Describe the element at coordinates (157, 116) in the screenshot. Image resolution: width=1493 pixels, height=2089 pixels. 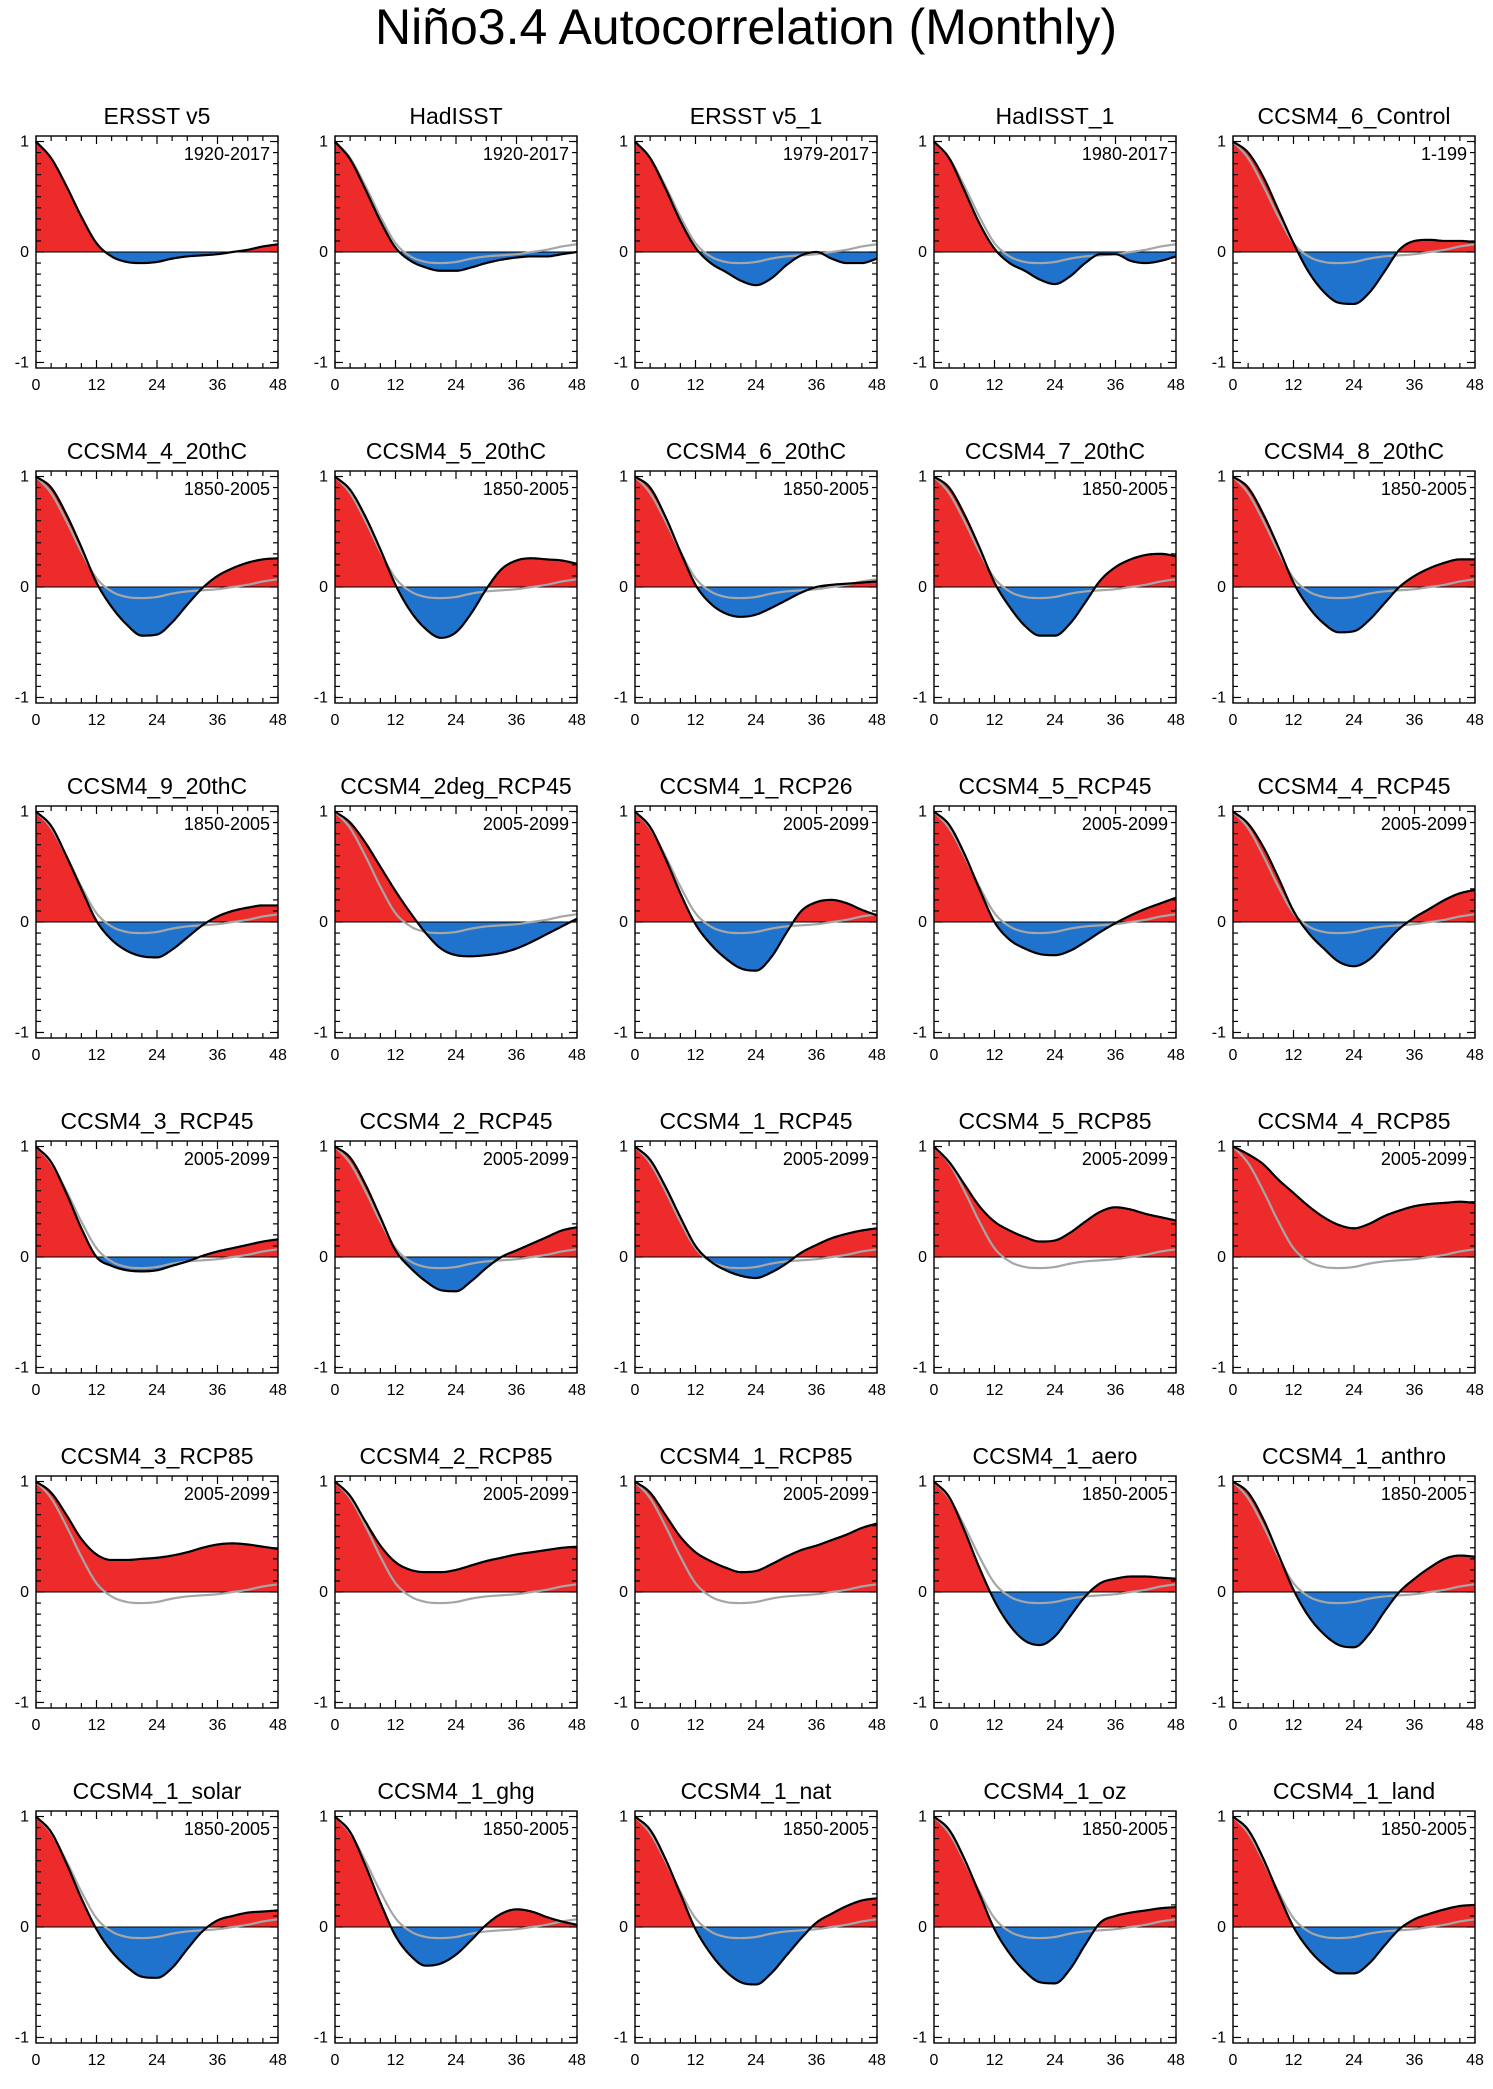
I see `panel-title: ERSST v5` at that location.